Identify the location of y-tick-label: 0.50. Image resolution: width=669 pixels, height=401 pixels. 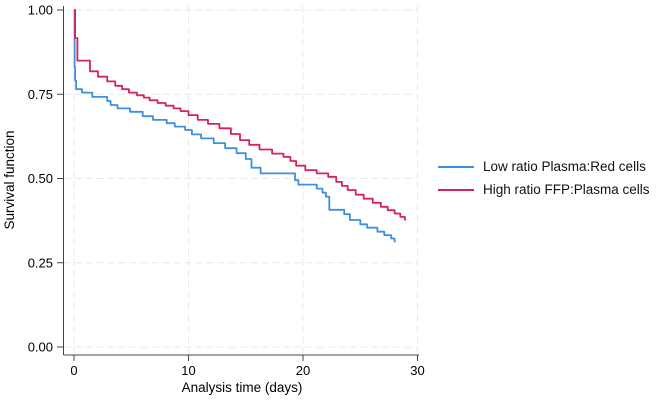
(40, 178).